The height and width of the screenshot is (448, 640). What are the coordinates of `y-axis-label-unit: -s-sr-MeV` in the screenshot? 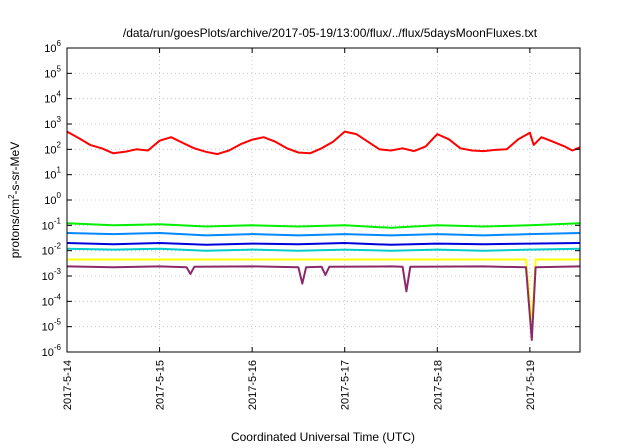 It's located at (15, 168).